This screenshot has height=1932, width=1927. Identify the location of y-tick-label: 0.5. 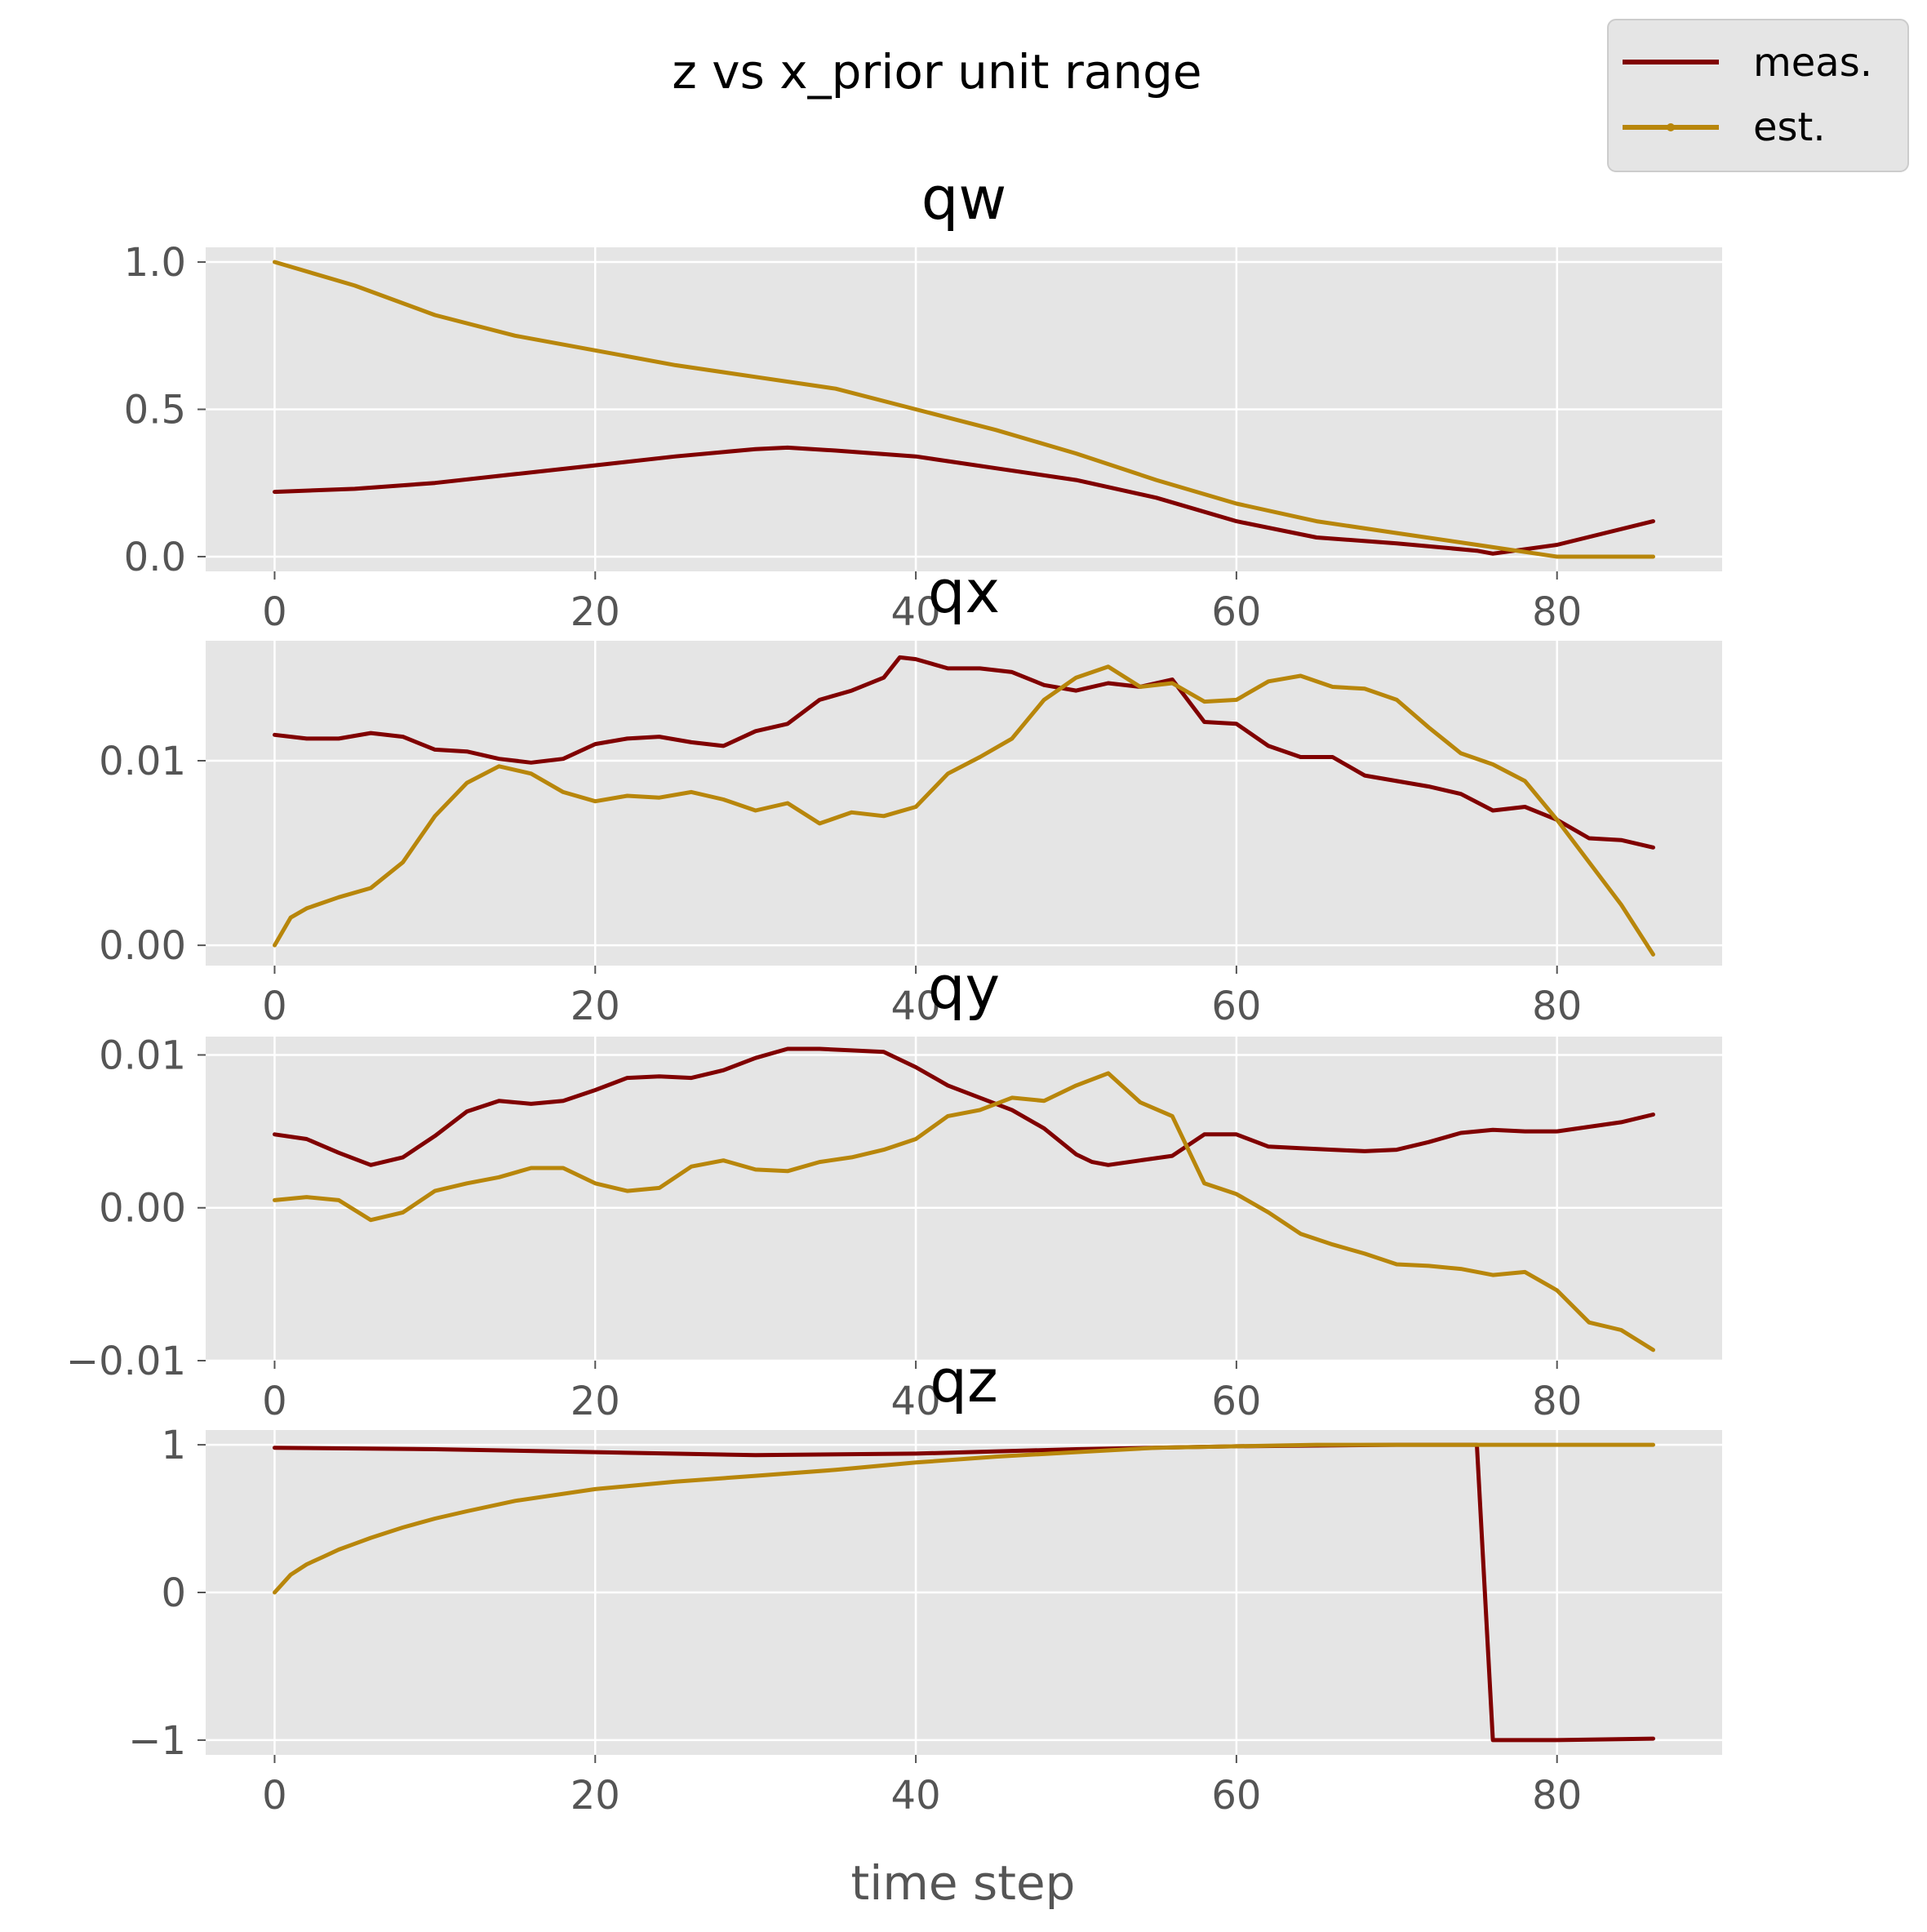
(155, 410).